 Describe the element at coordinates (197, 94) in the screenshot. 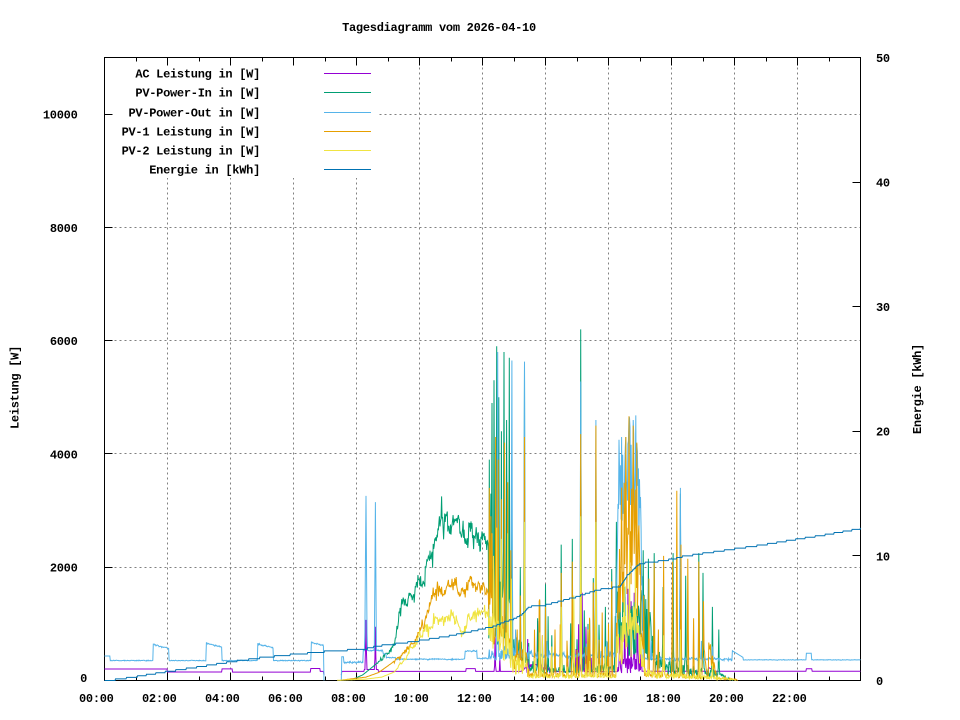

I see `svg-text: PV-Power-In in [W]` at that location.